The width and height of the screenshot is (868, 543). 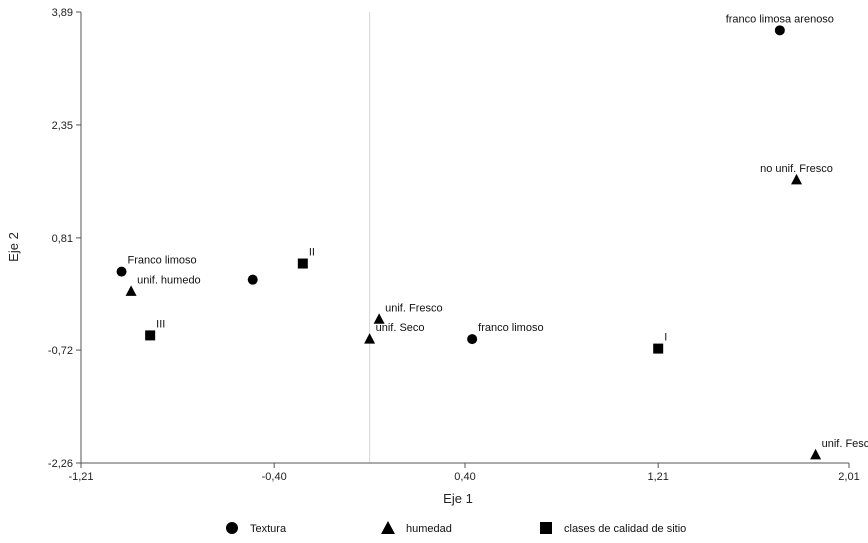 I want to click on x-ticks: -1,21 -0,40 0,40 1,21 2,01, so click(x=464, y=473).